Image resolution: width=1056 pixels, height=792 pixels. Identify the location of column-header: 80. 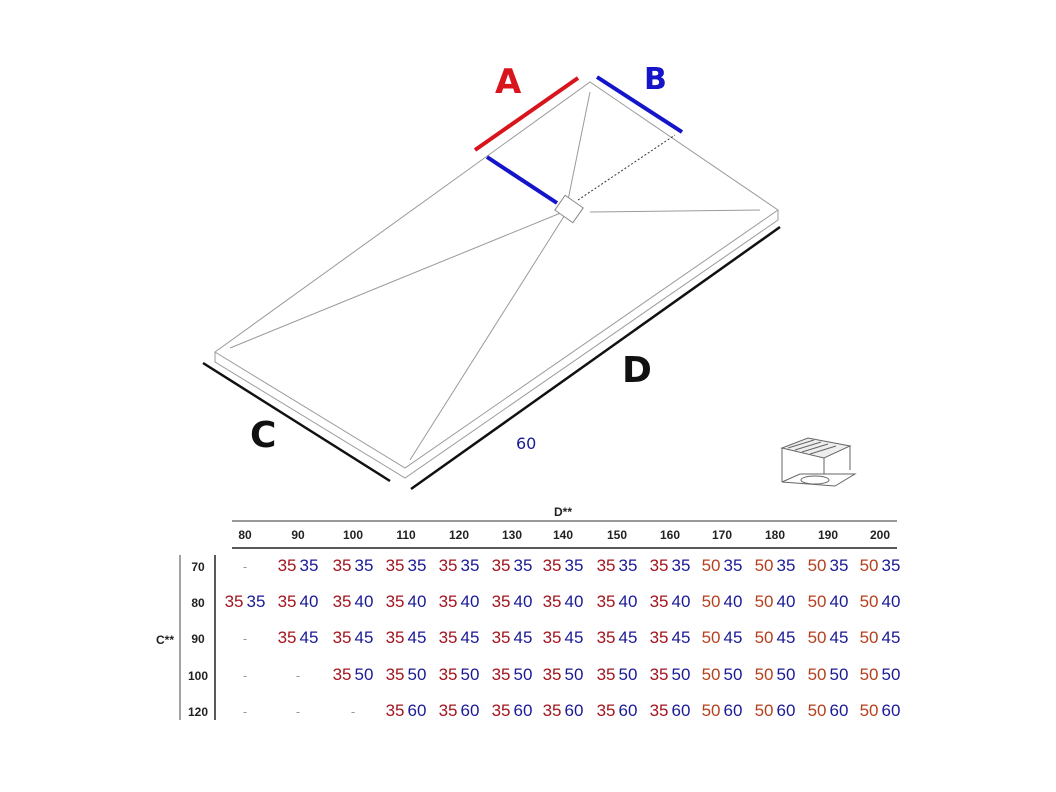
(245, 535).